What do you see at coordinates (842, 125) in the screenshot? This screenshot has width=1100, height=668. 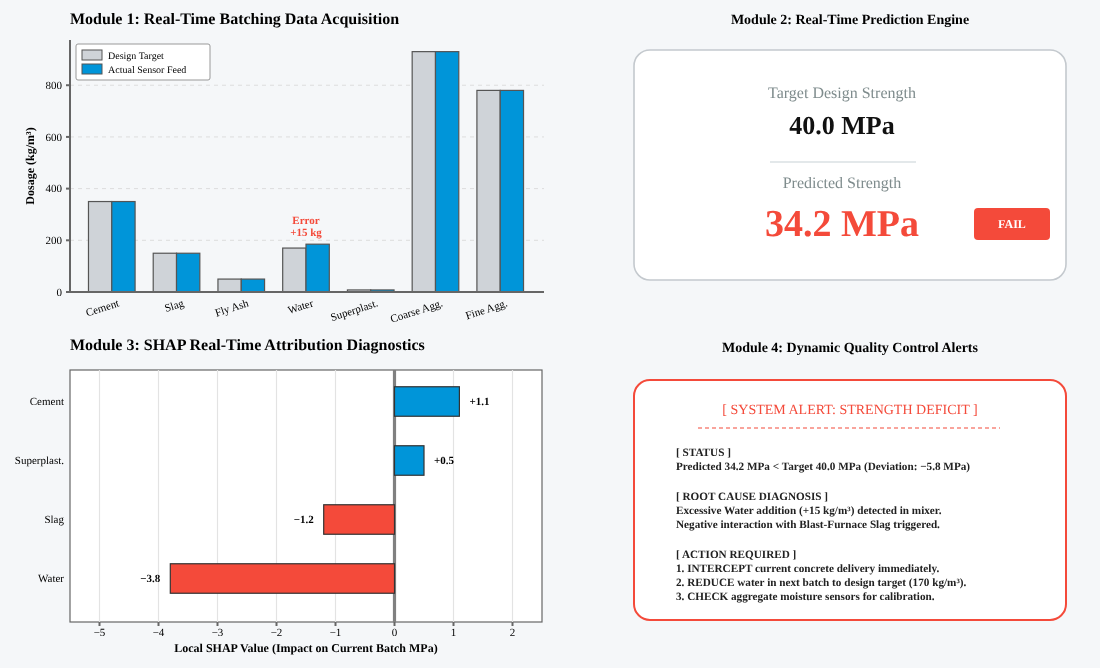 I see `text: 40.0 MPa` at bounding box center [842, 125].